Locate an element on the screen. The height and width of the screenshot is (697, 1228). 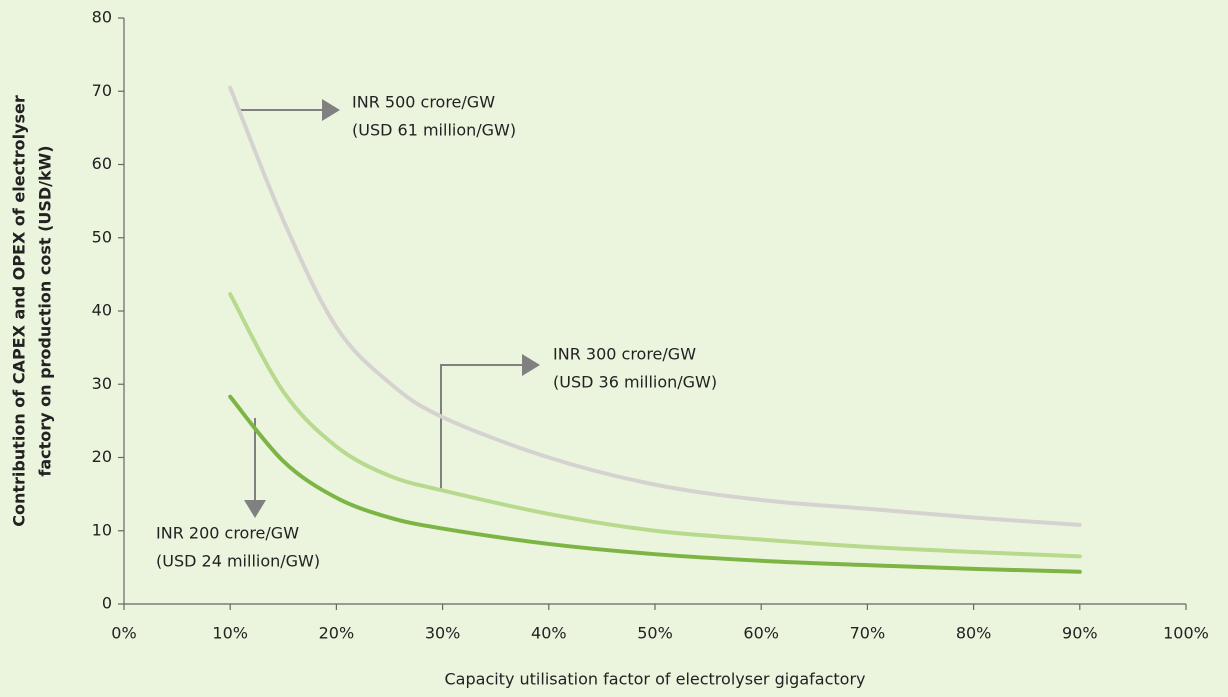
x-tick-label: 10% is located at coordinates (230, 633).